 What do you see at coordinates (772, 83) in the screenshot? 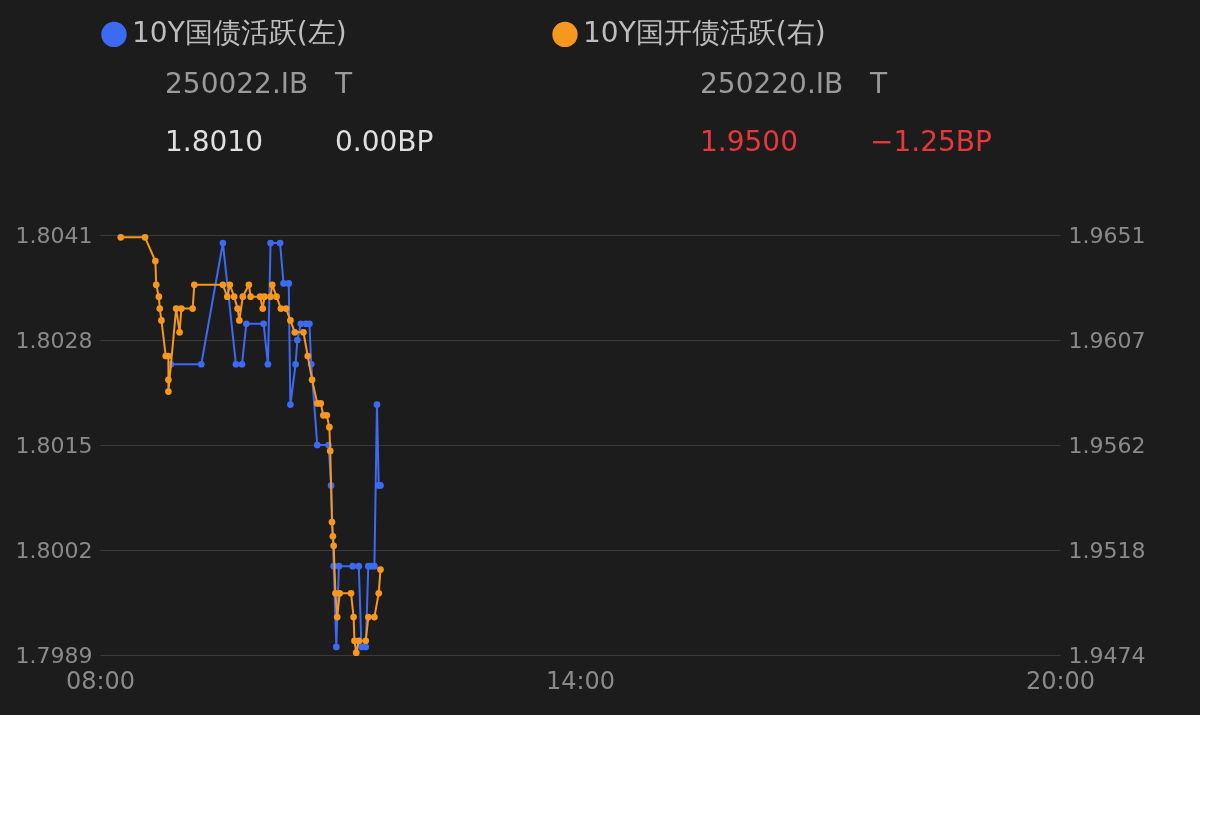
I see `text: 250220.IB` at bounding box center [772, 83].